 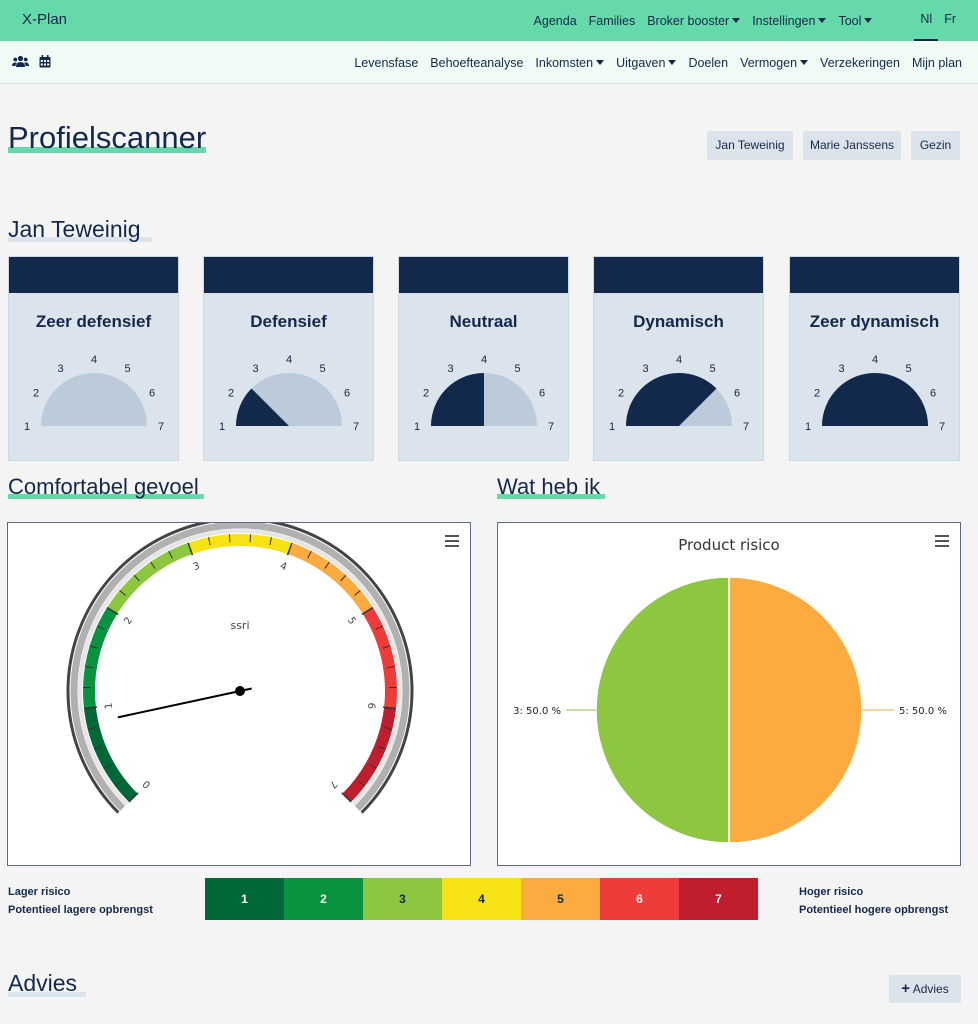 What do you see at coordinates (107, 150) in the screenshot?
I see `title-underline` at bounding box center [107, 150].